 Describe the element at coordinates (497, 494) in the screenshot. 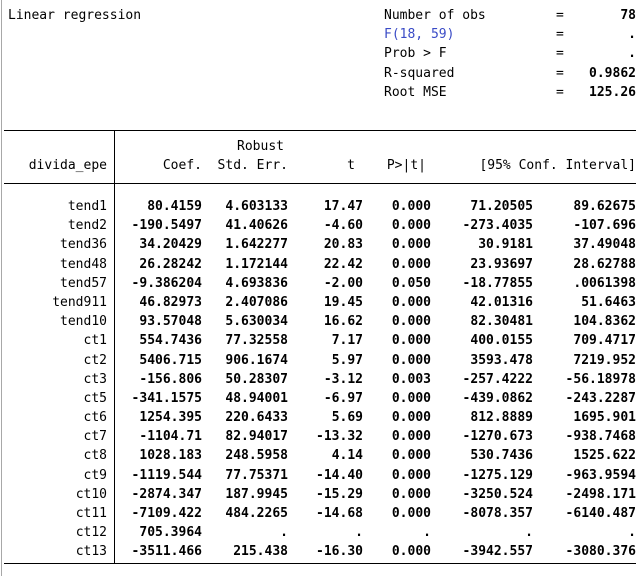

I see `conf-interval-low: -3250.524` at that location.